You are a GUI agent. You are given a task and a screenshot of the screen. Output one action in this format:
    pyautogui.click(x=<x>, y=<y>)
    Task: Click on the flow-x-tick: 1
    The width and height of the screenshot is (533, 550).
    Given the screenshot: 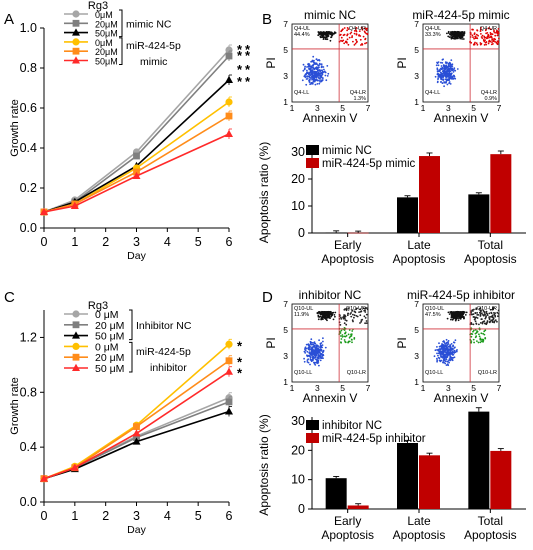 What is the action you would take?
    pyautogui.click(x=423, y=388)
    